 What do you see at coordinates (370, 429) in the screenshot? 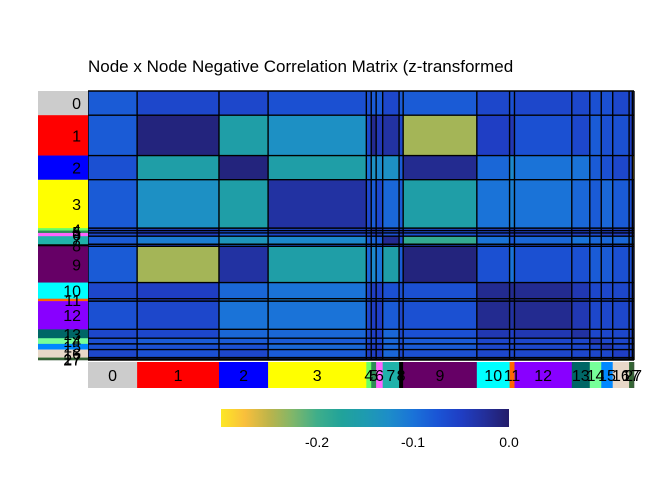
I see `colorbar: -0.2 -0.1 0.0` at bounding box center [370, 429].